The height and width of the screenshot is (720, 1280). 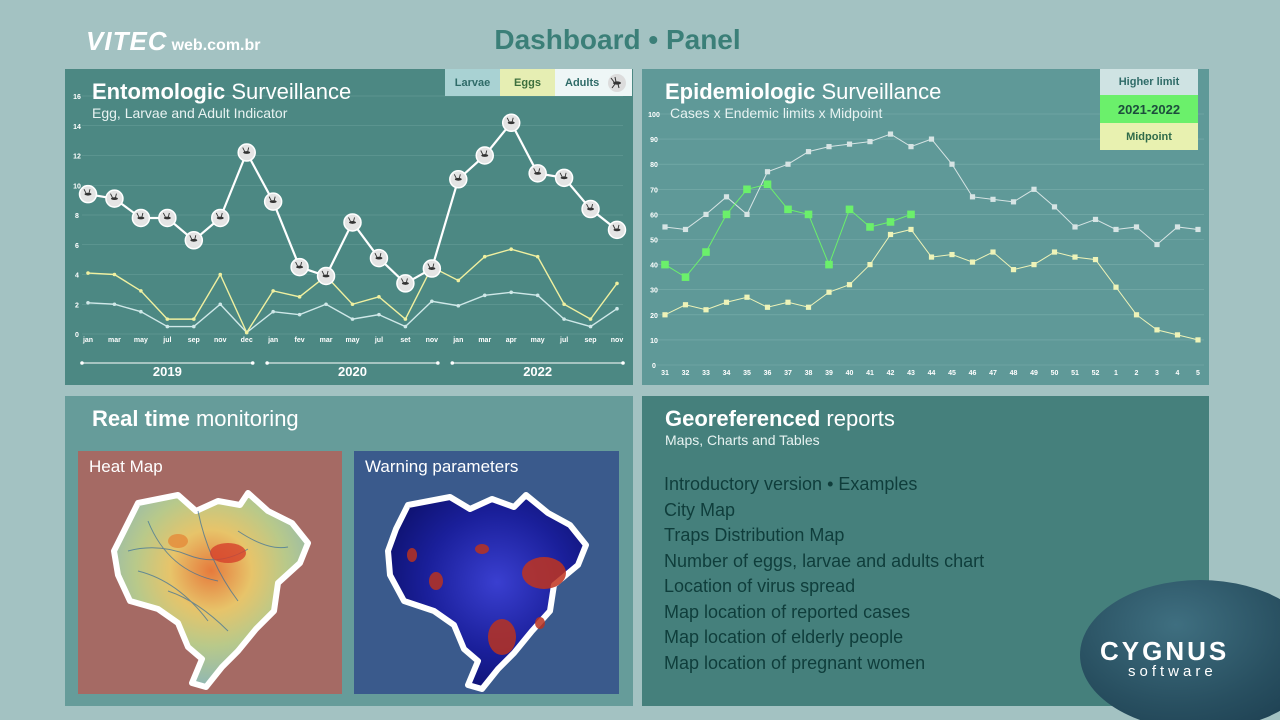 What do you see at coordinates (1149, 136) in the screenshot?
I see `legend-midpoint: Midpoint` at bounding box center [1149, 136].